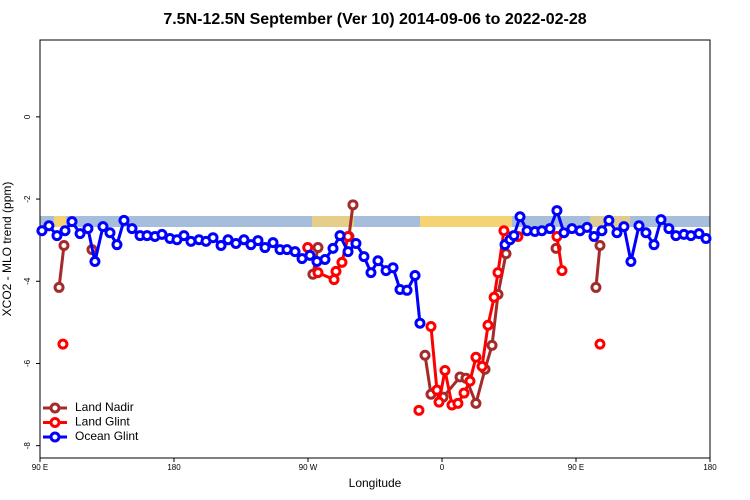 Image resolution: width=750 pixels, height=500 pixels. I want to click on y-axis-label: XCO2 - MLO trend (ppm), so click(7, 249).